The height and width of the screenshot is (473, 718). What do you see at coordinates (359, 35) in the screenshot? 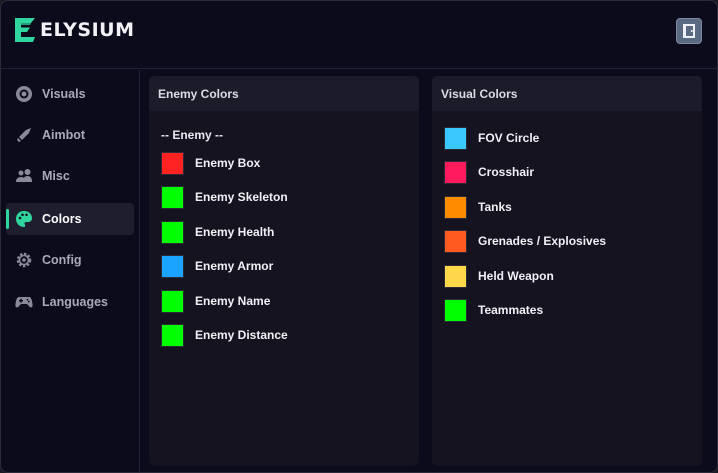
I see `header: ELYSIUM` at bounding box center [359, 35].